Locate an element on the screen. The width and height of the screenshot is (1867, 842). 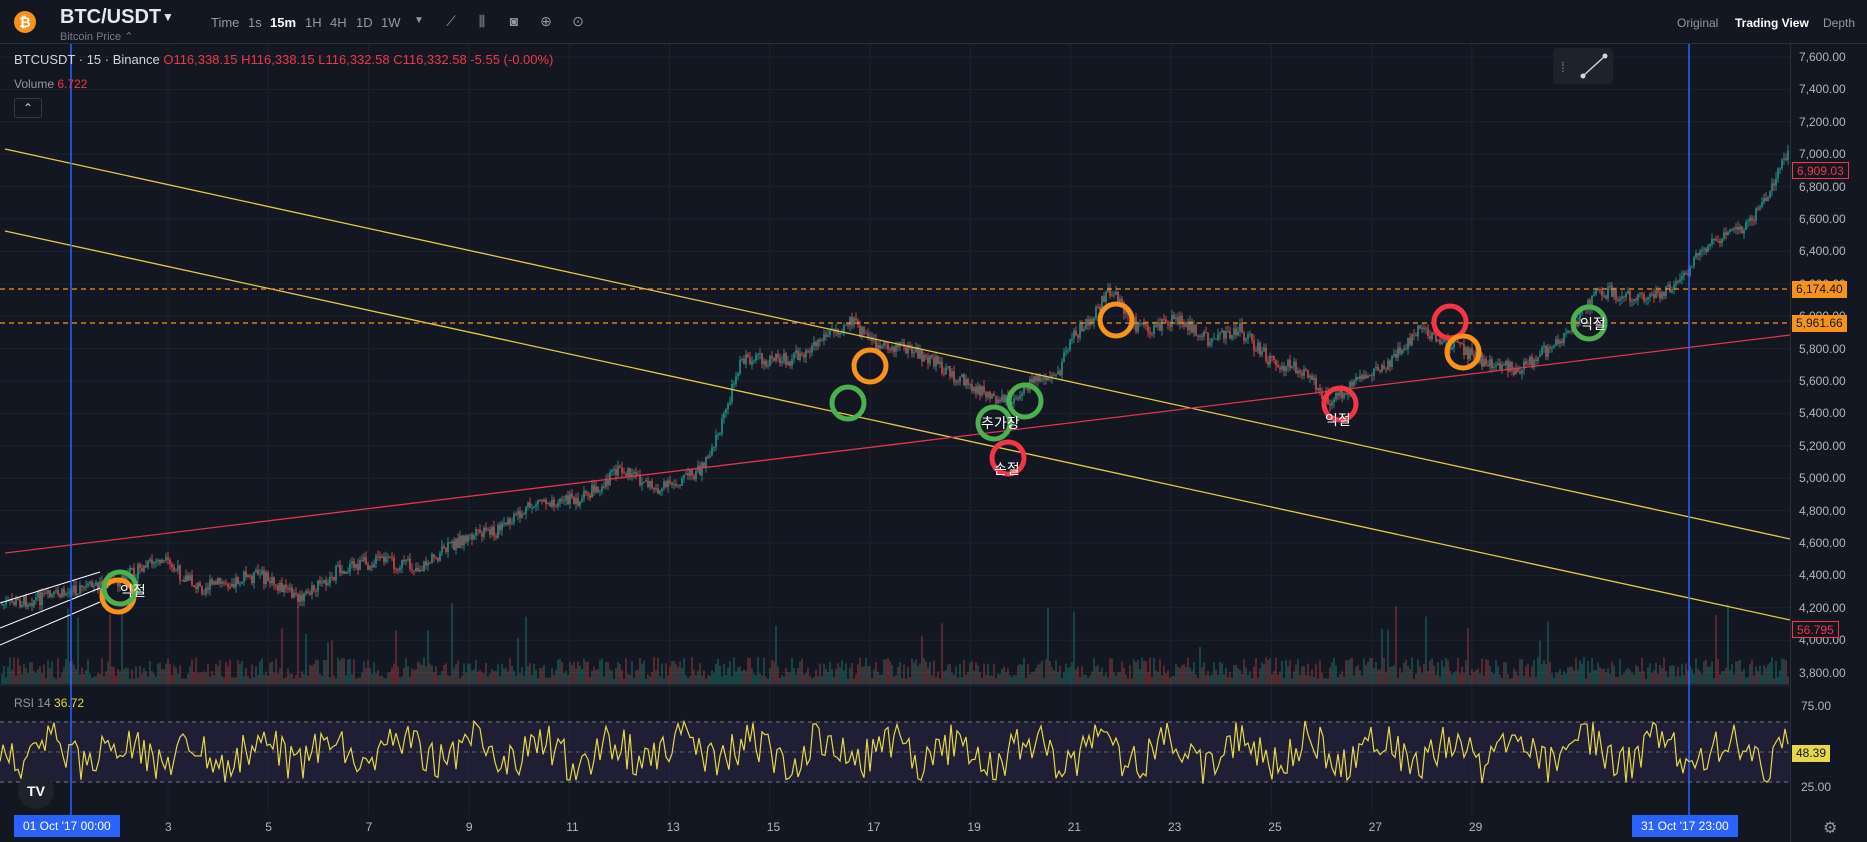
collapse-legend-button: ⌃ is located at coordinates (28, 108).